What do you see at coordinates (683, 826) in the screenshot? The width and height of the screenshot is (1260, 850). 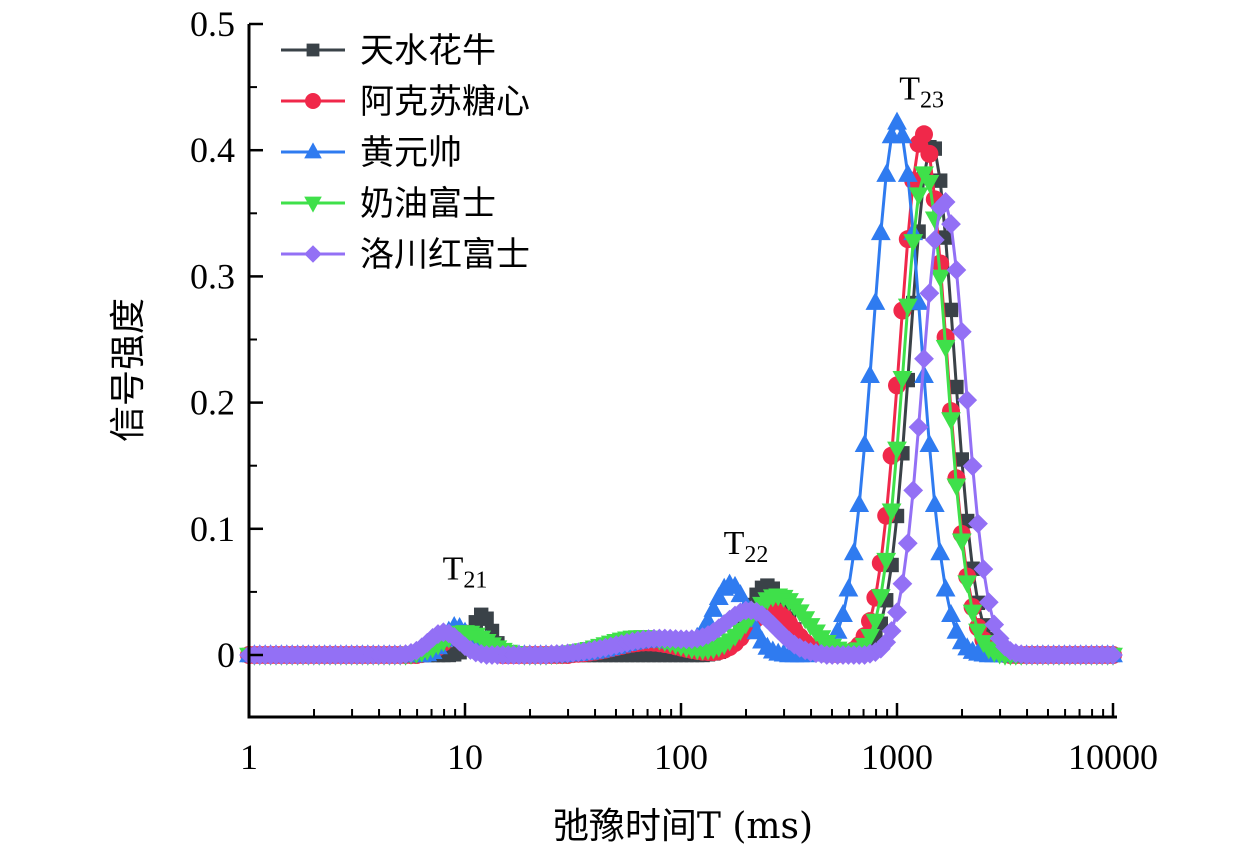 I see `x-axis-title: 弛豫时间T (ms)` at bounding box center [683, 826].